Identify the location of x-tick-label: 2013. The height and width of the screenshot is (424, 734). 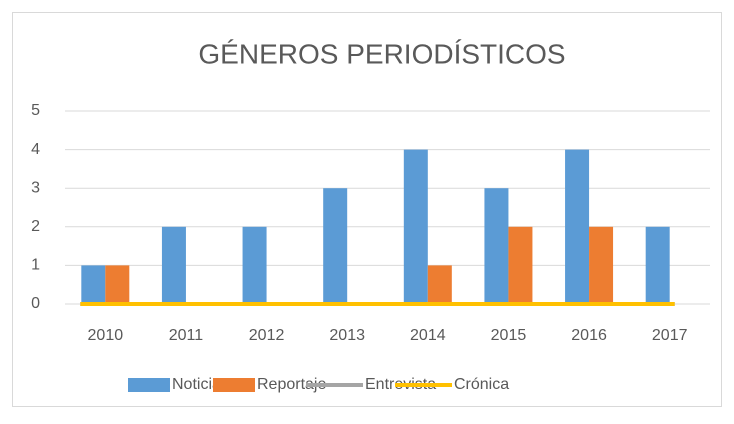
(347, 335).